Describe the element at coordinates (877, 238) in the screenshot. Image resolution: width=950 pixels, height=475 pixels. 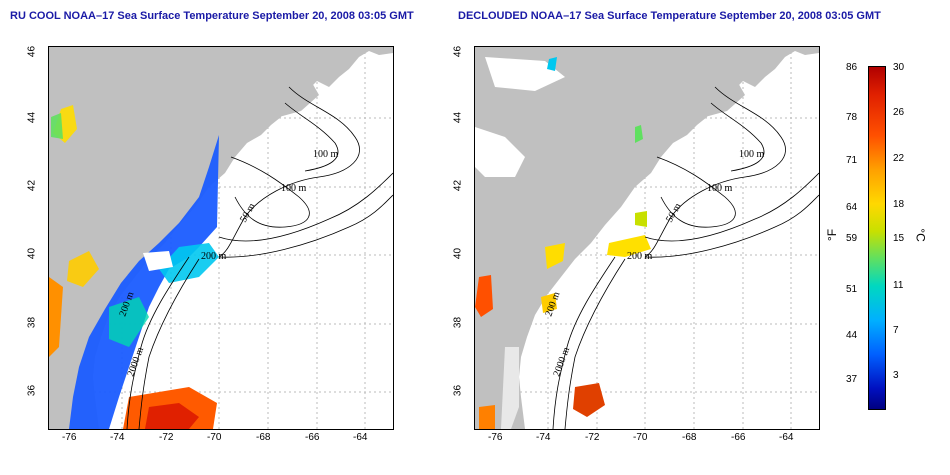
I see `colorbar` at that location.